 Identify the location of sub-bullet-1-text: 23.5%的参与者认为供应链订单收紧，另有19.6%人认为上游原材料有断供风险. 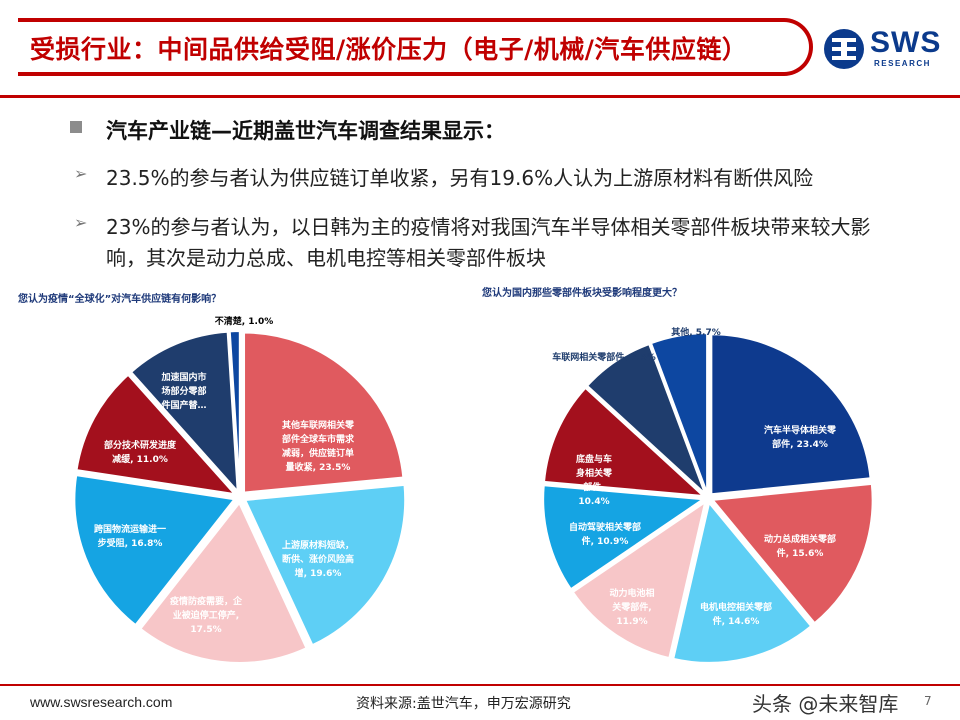
(460, 178).